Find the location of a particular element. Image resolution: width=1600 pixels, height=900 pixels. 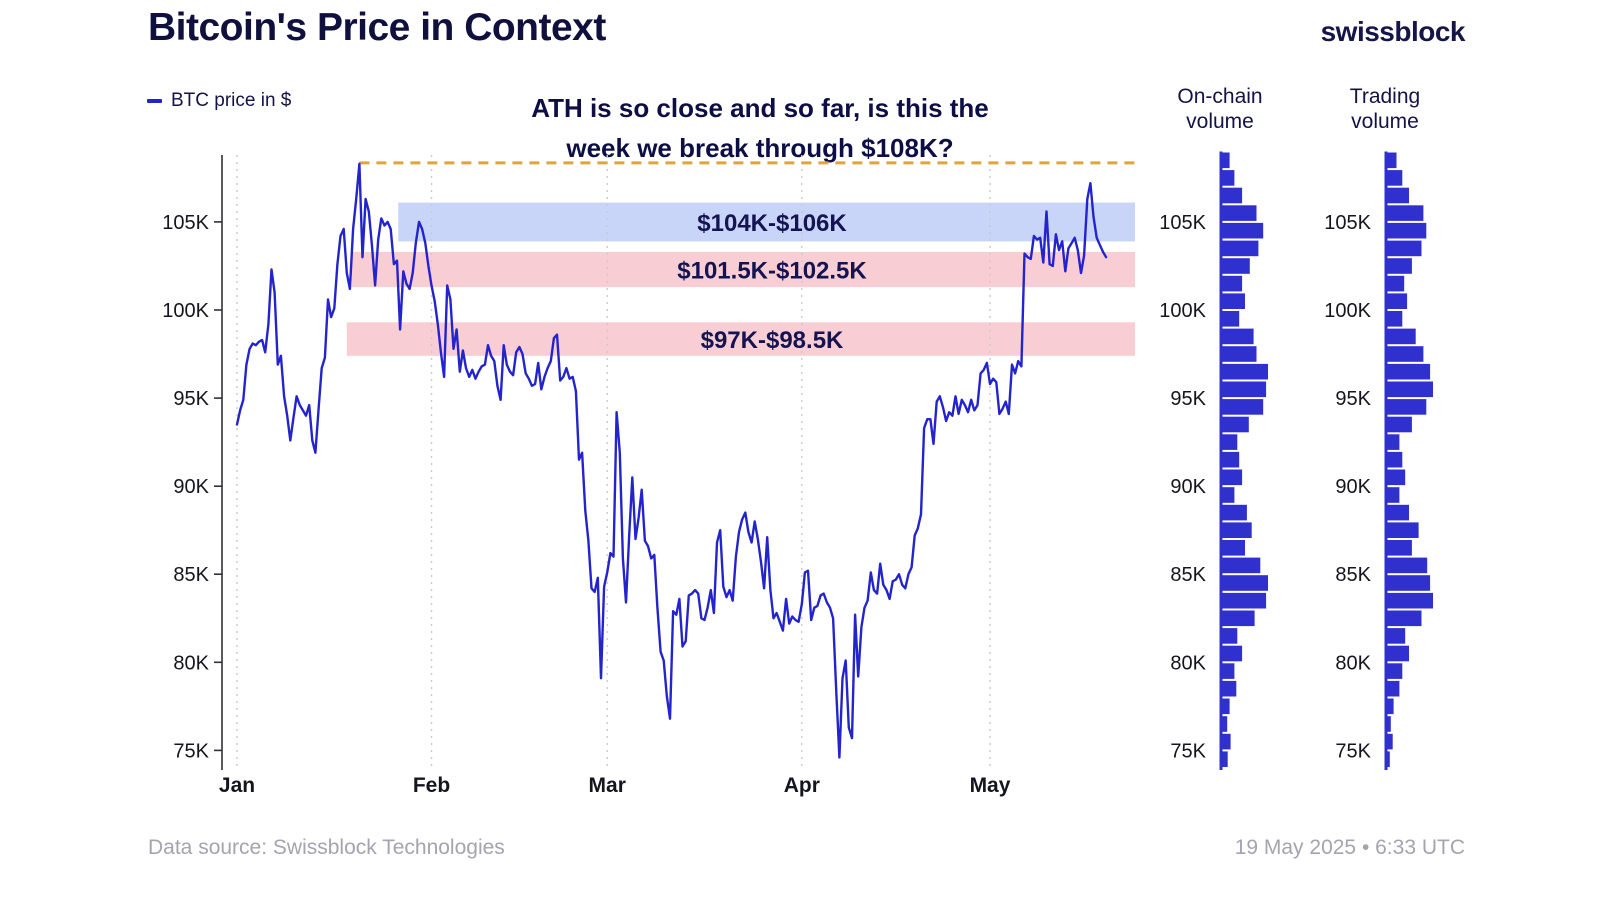

band-label: $101.5K-$102.5K is located at coordinates (772, 271).